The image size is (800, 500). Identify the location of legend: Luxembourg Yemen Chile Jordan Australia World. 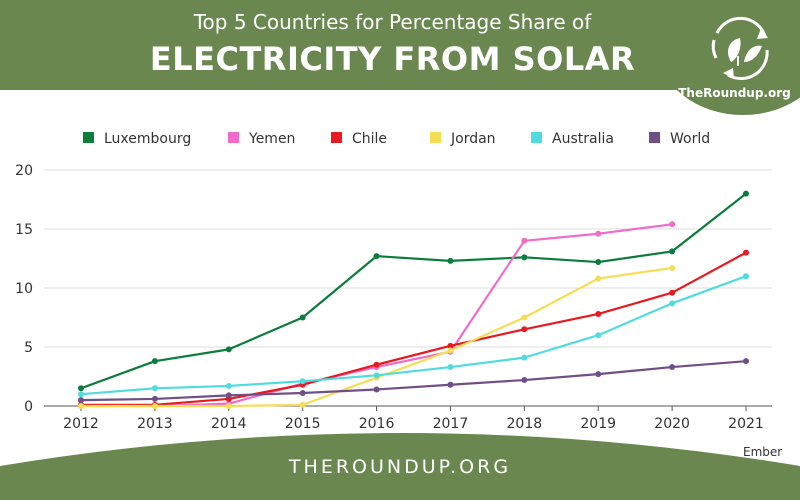
(396, 139).